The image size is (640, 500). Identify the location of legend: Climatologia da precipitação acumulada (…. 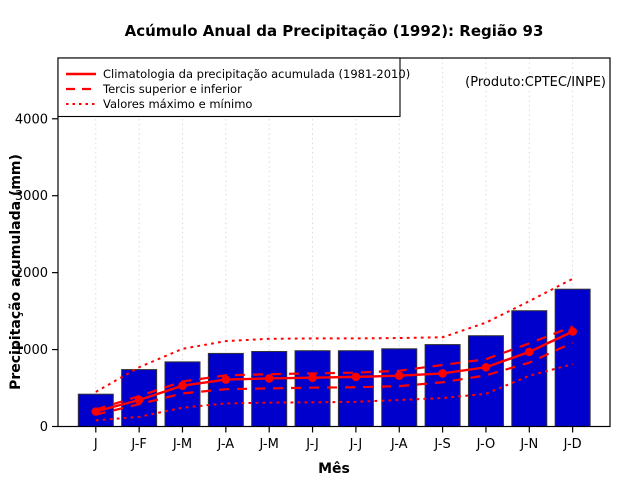
(233, 87).